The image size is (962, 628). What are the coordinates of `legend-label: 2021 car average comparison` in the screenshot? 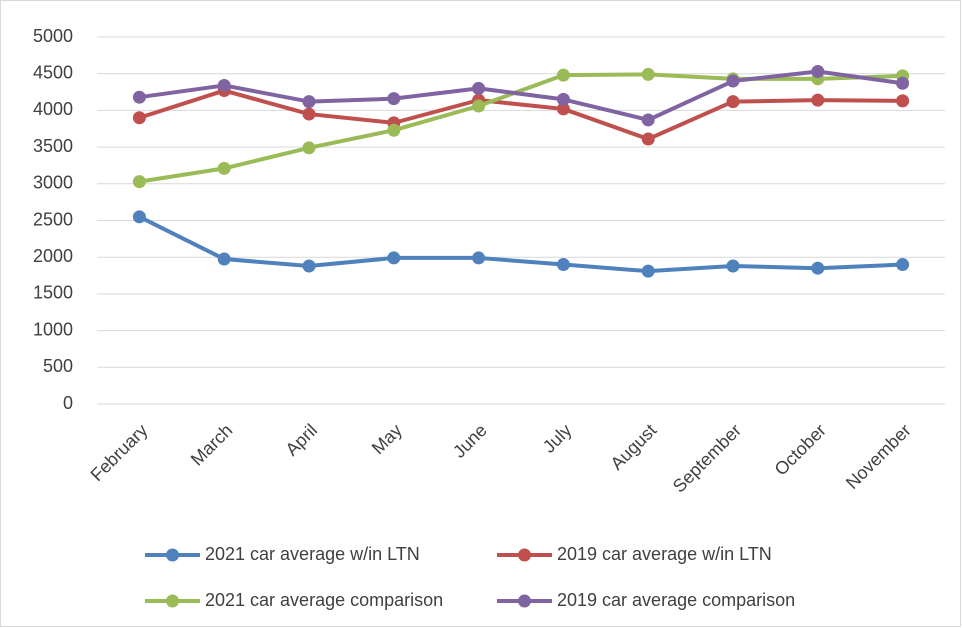 It's located at (324, 600).